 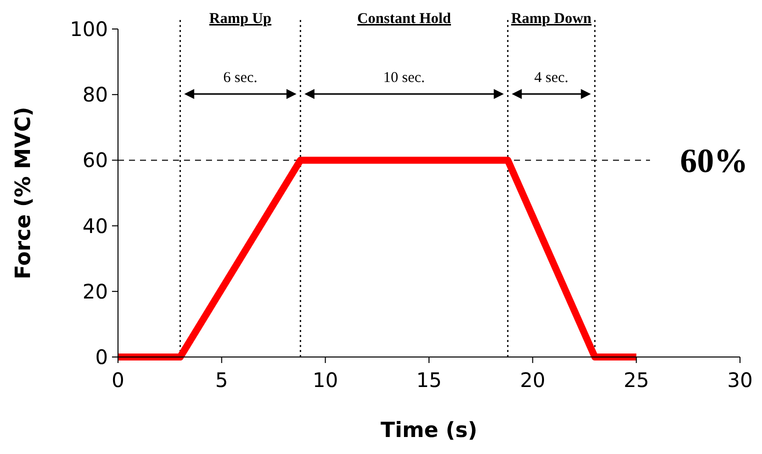 I want to click on y-tick-label: 0, so click(x=101, y=357).